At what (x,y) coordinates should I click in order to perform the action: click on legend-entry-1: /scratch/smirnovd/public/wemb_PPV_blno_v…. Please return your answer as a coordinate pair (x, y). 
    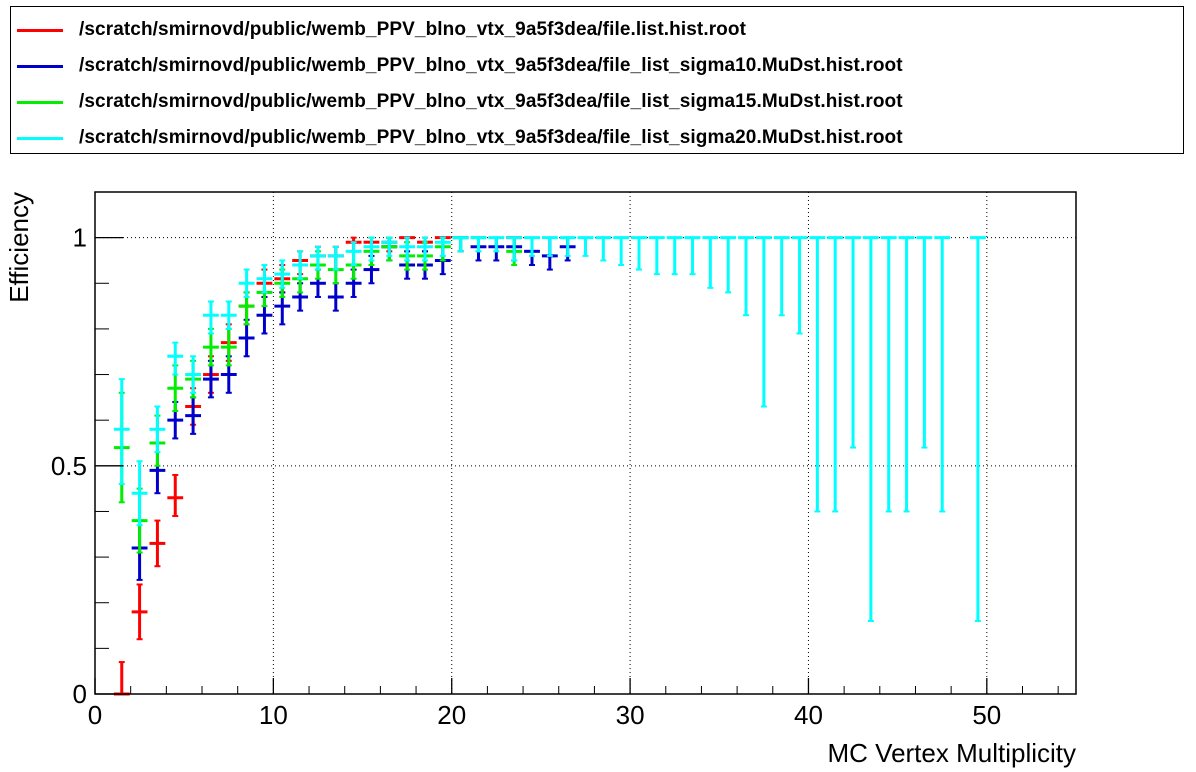
    Looking at the image, I should click on (596, 66).